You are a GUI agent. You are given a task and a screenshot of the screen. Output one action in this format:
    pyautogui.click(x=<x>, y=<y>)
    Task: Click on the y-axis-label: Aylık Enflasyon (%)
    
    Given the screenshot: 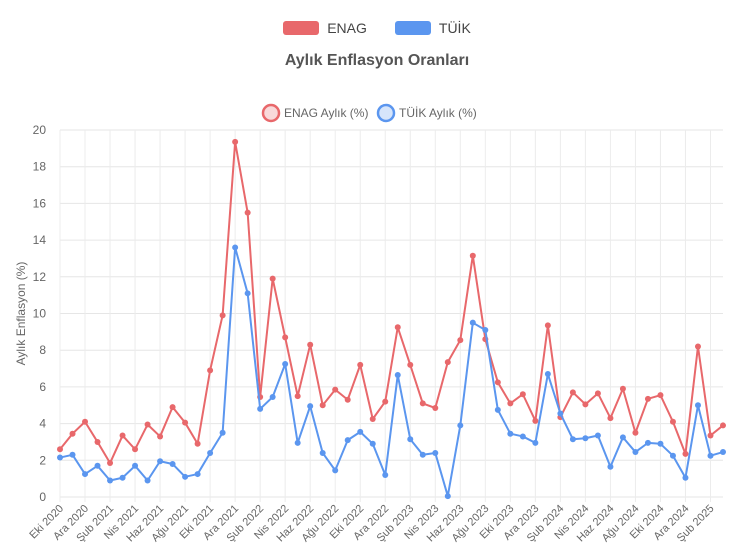 What is the action you would take?
    pyautogui.click(x=21, y=314)
    